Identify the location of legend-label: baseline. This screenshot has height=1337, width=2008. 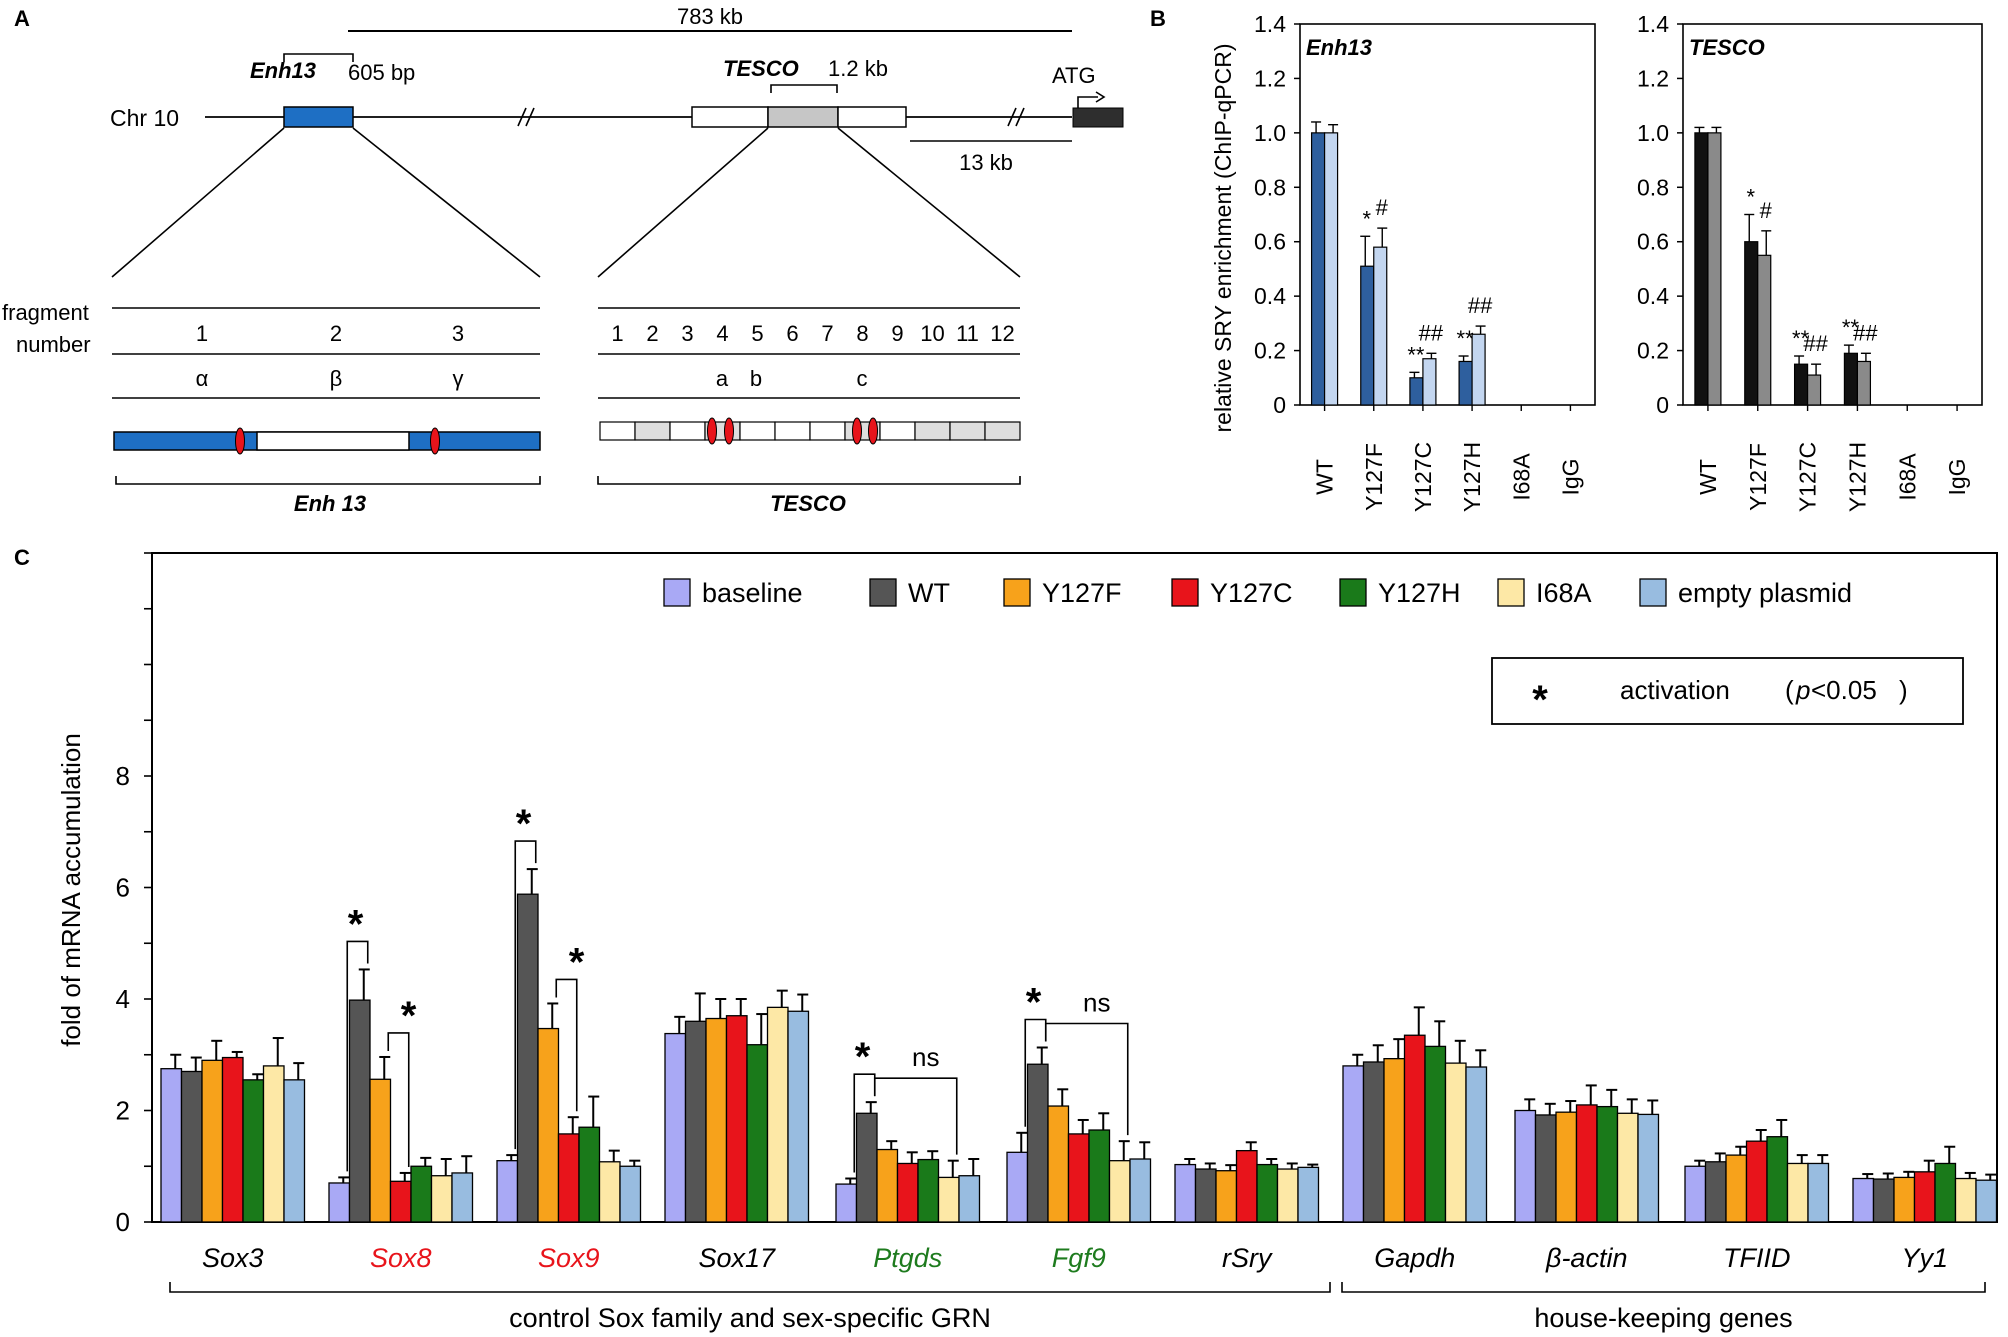
(752, 593).